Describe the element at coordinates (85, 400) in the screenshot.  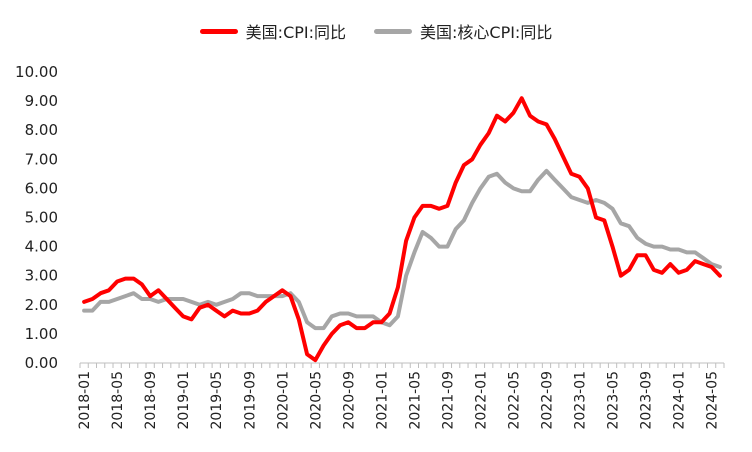
I see `x-tick-label: 2018-01` at that location.